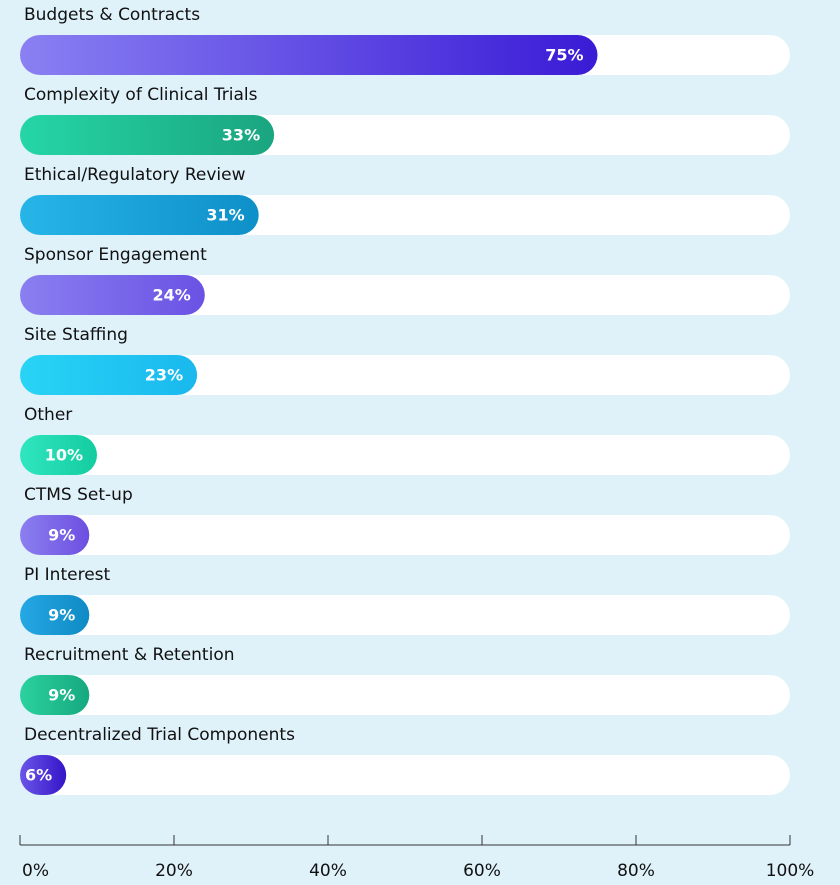  Describe the element at coordinates (129, 655) in the screenshot. I see `category-label: Recruitment & Retention` at that location.